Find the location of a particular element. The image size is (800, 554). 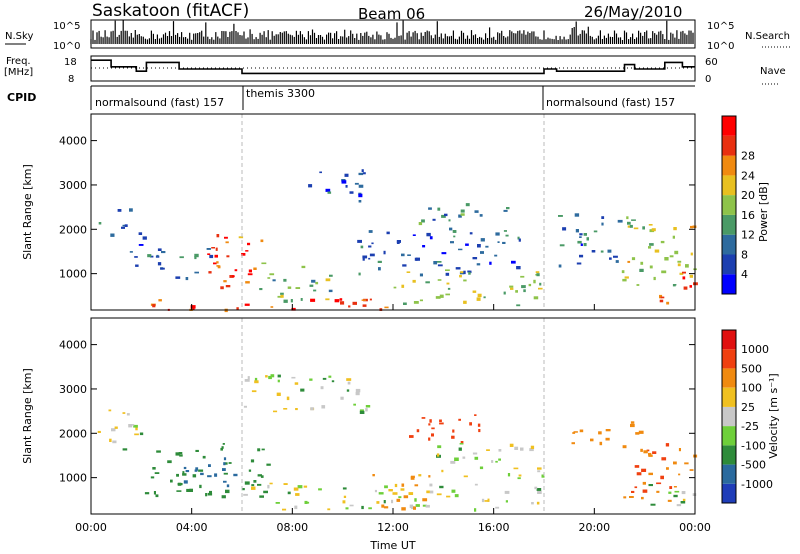

freq-label-2: [MHz] is located at coordinates (18, 72).